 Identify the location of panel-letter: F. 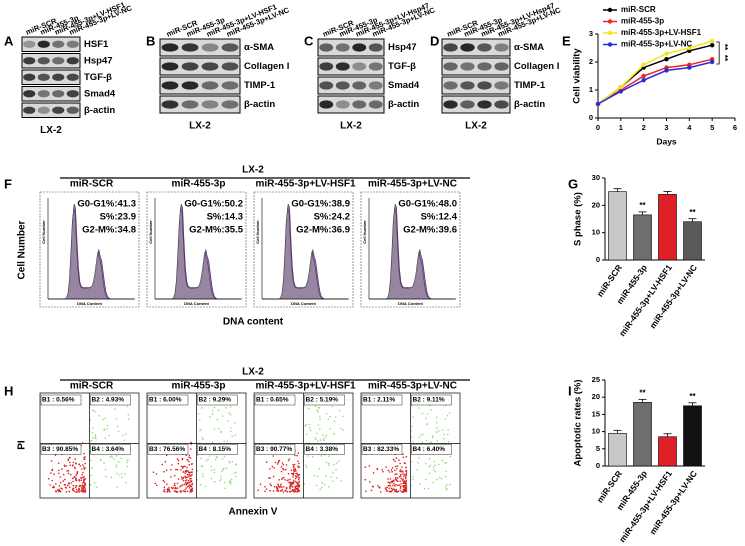
(8, 183).